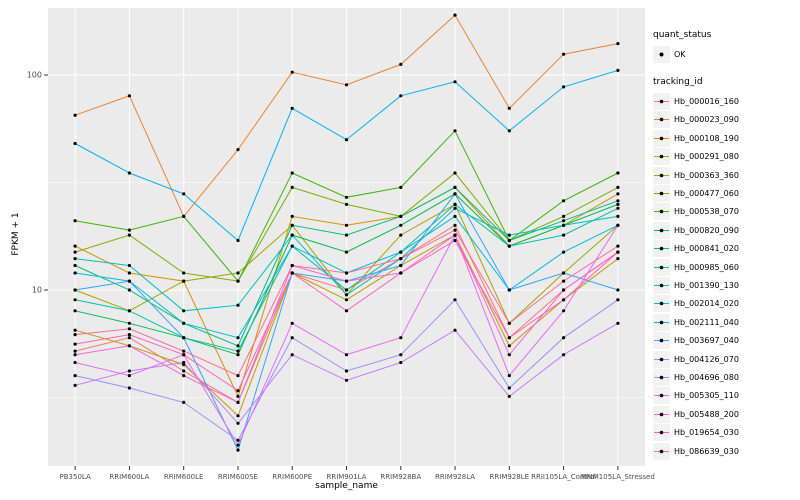 This screenshot has width=800, height=500. I want to click on legend-item-Hb_000985_060: Hb_000985_060, so click(726, 267).